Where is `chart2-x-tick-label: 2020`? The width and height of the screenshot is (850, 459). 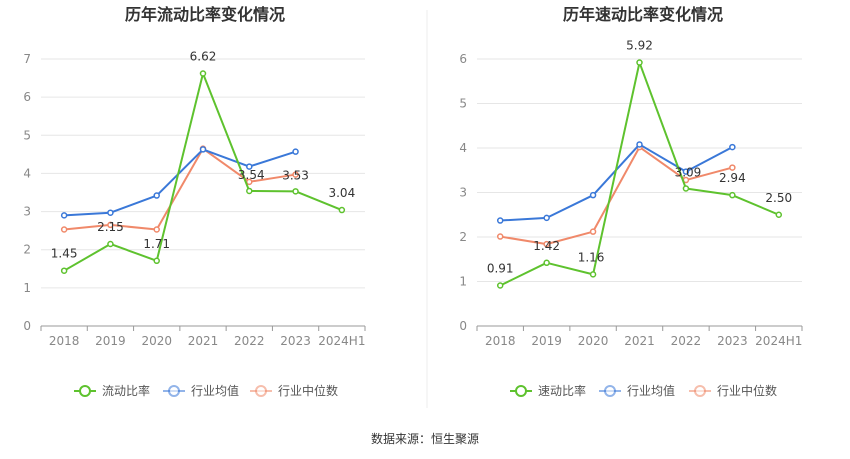
chart2-x-tick-label: 2020 is located at coordinates (593, 341).